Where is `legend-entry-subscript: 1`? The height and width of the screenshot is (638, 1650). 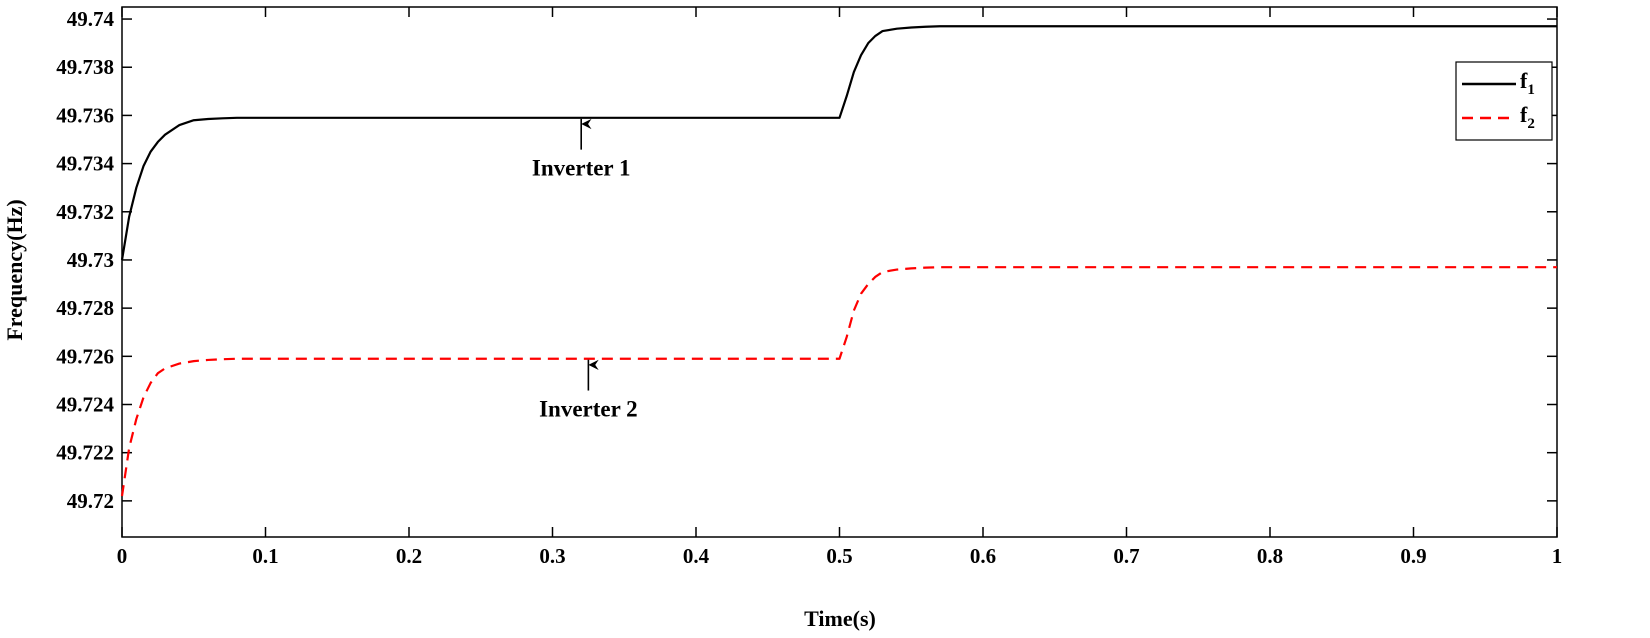
legend-entry-subscript: 1 is located at coordinates (1531, 90).